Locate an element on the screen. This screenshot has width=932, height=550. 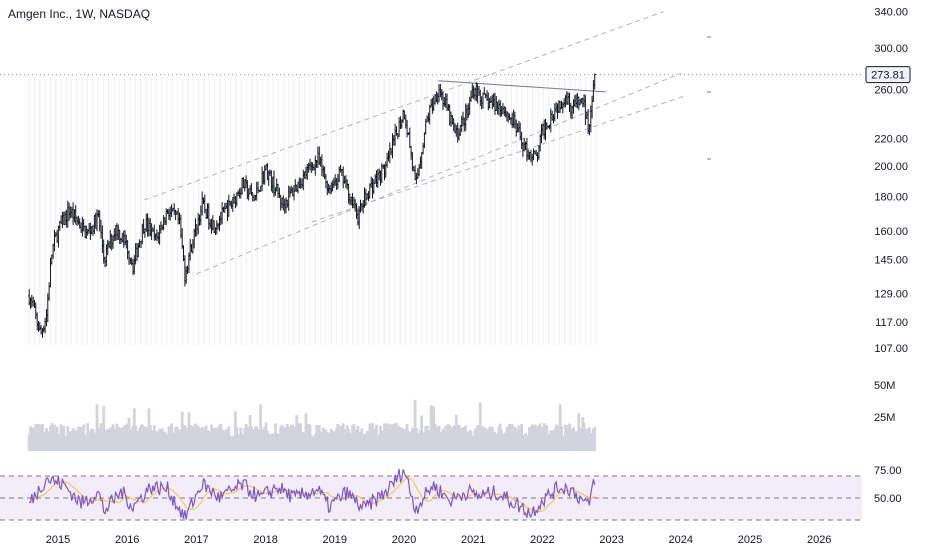
price-tick-label: 160.00 is located at coordinates (891, 232).